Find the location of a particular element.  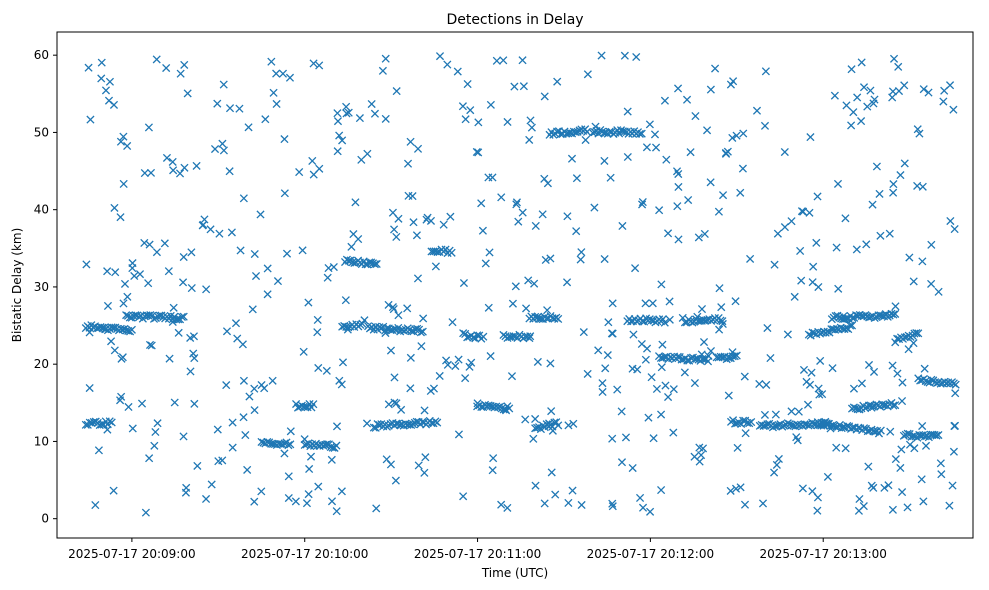

y-tick-label: 40 is located at coordinates (41, 210).